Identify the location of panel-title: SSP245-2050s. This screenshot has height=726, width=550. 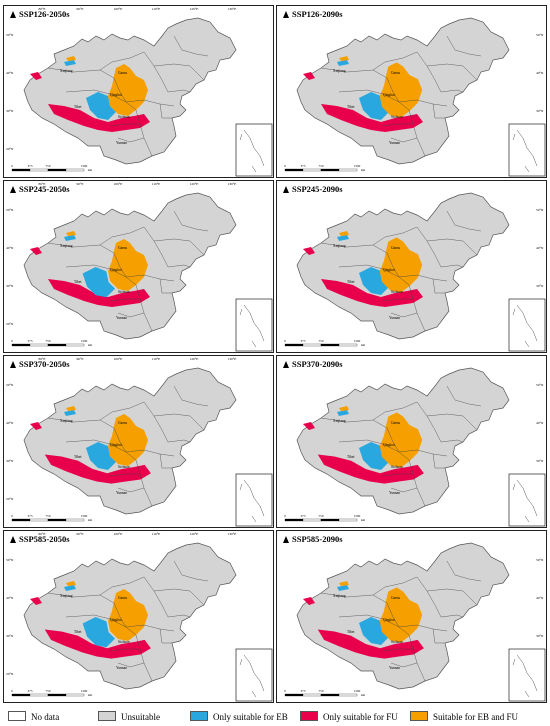
(40, 189).